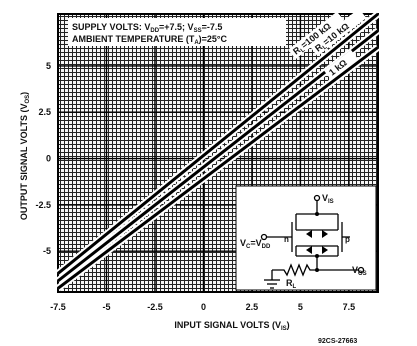  Describe the element at coordinates (337, 341) in the screenshot. I see `figure-id: 92CS-27663` at that location.